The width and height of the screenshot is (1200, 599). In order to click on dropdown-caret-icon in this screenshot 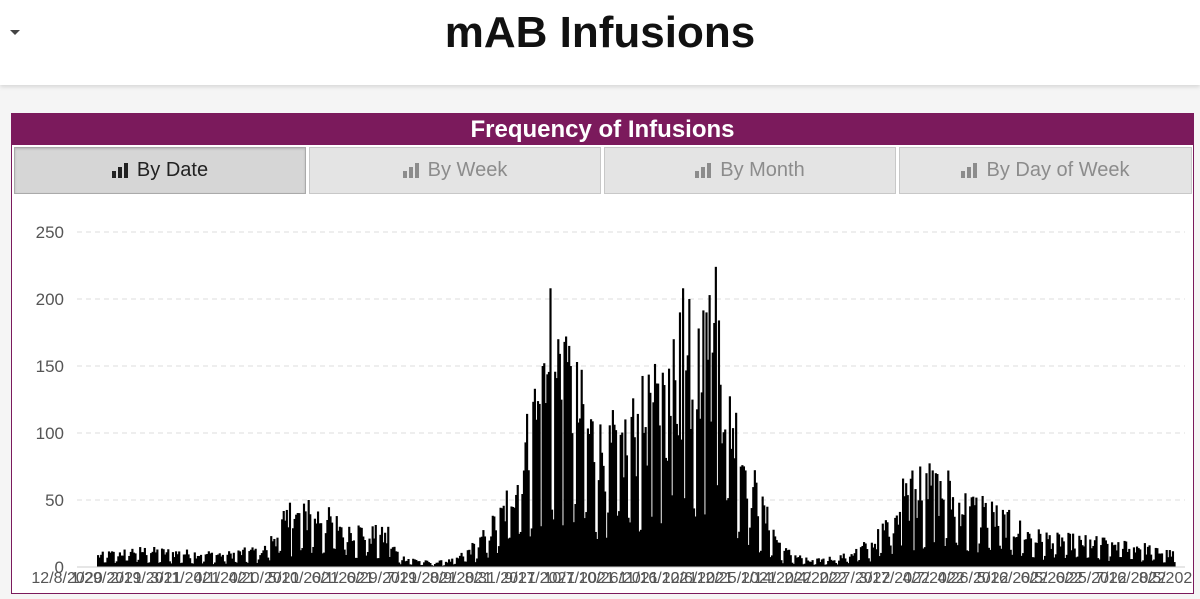, I will do `click(15, 32)`.